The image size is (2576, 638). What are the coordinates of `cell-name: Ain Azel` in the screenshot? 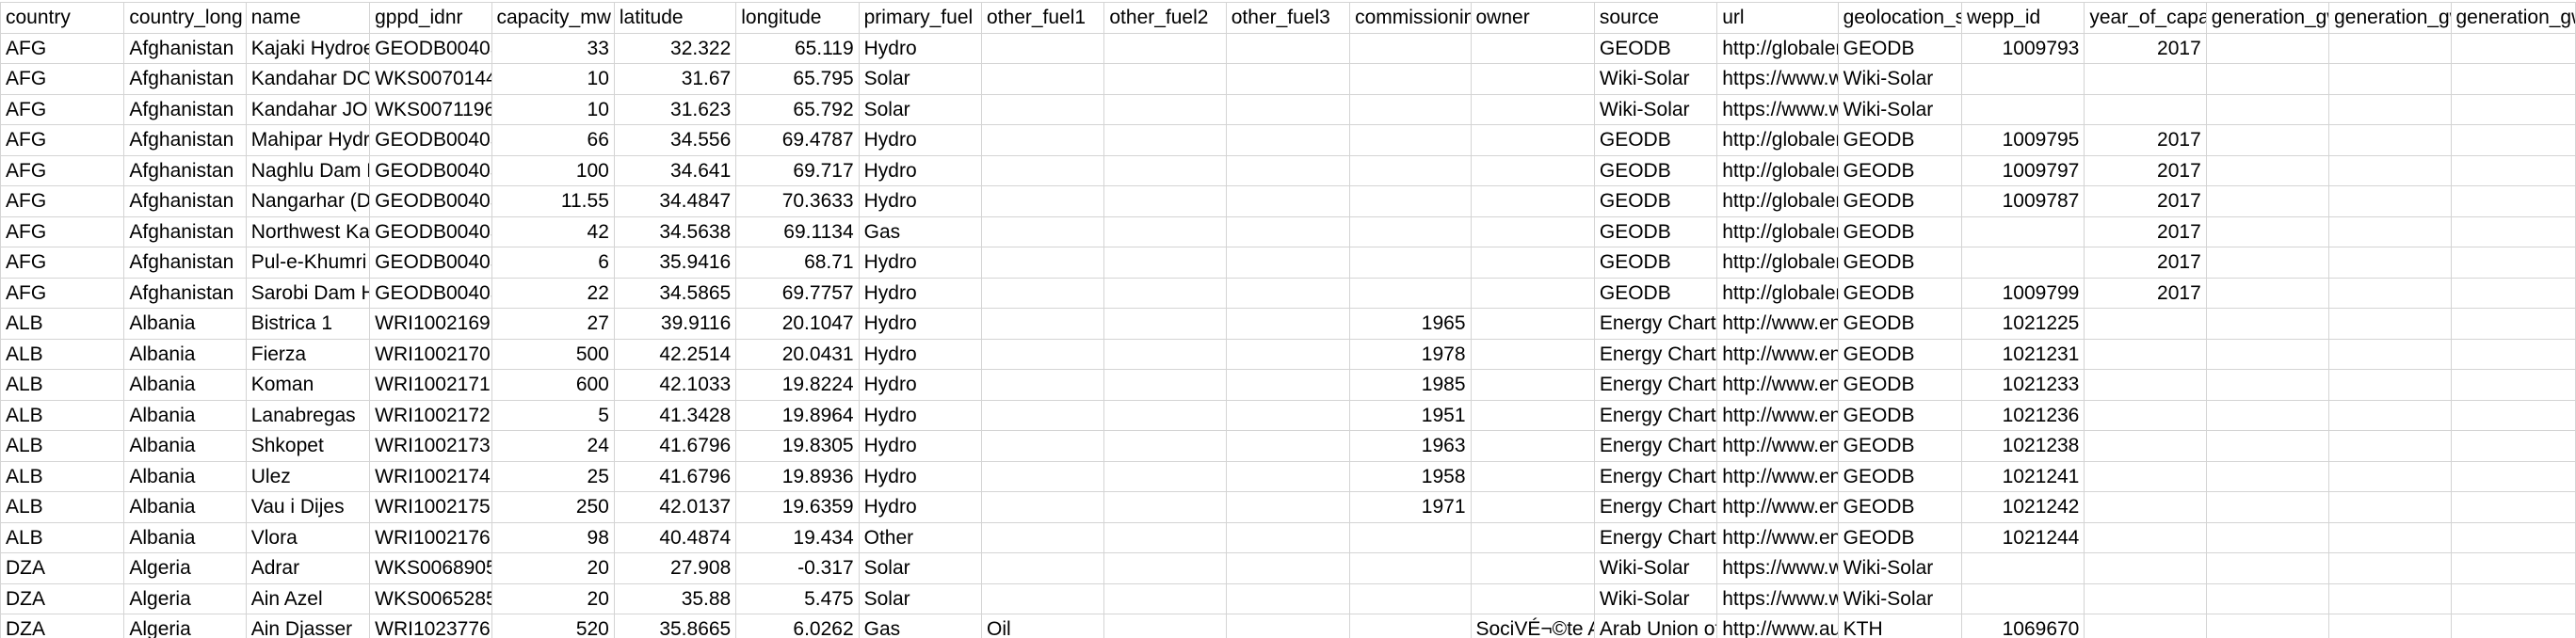 It's located at (308, 598).